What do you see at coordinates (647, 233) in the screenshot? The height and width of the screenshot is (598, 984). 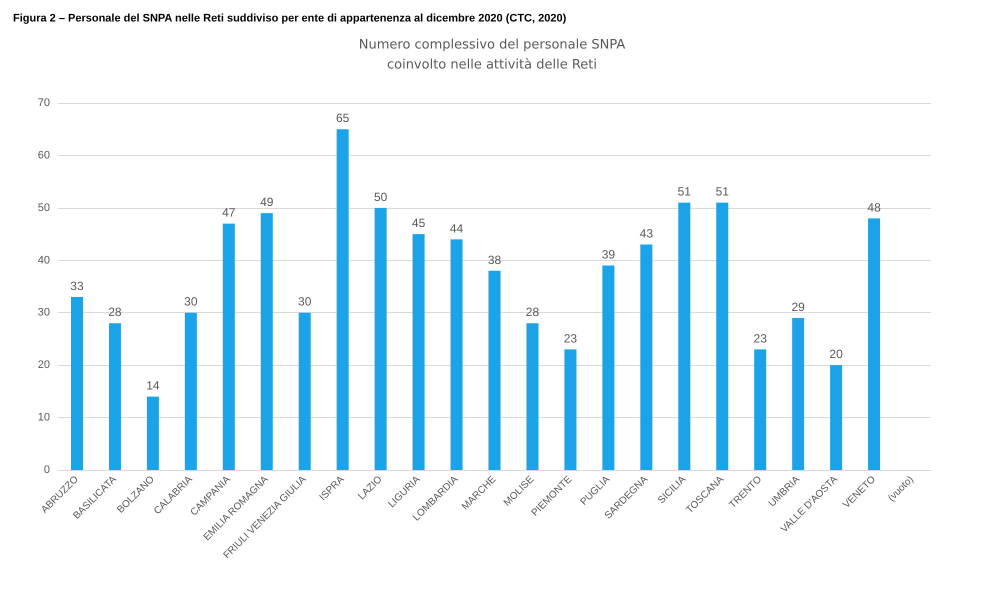 I see `data-label: 43` at bounding box center [647, 233].